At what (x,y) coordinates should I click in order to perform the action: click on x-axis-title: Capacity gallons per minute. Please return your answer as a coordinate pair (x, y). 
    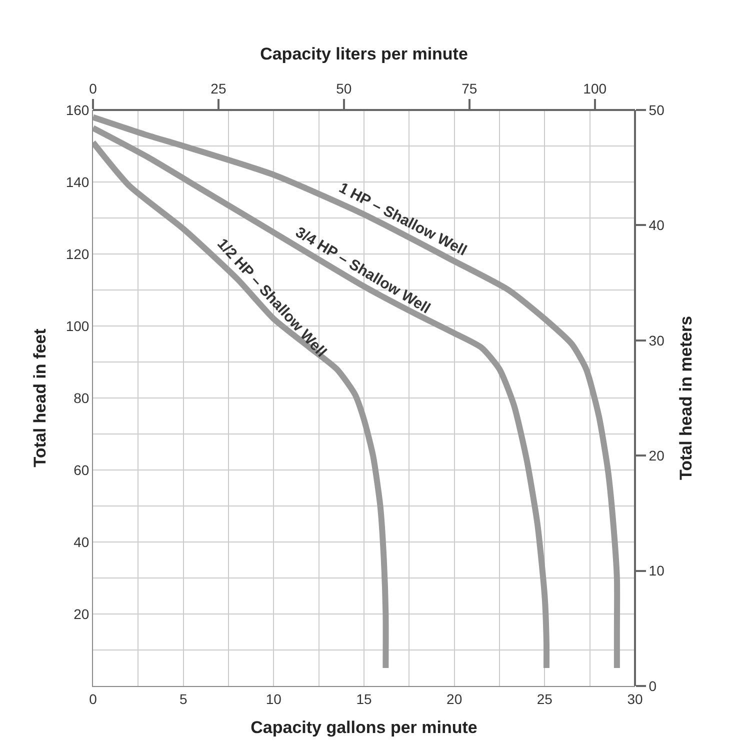
    Looking at the image, I should click on (364, 728).